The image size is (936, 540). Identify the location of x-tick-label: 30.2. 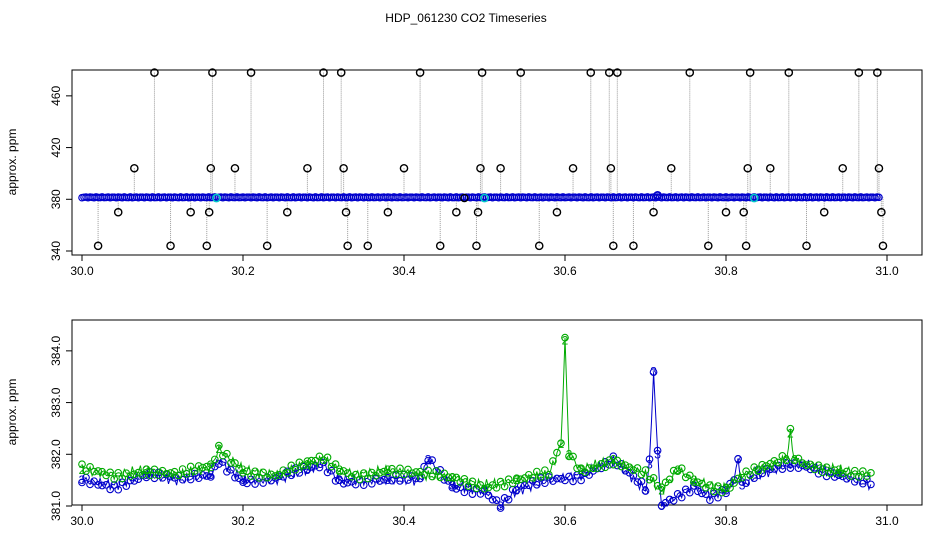
(243, 271).